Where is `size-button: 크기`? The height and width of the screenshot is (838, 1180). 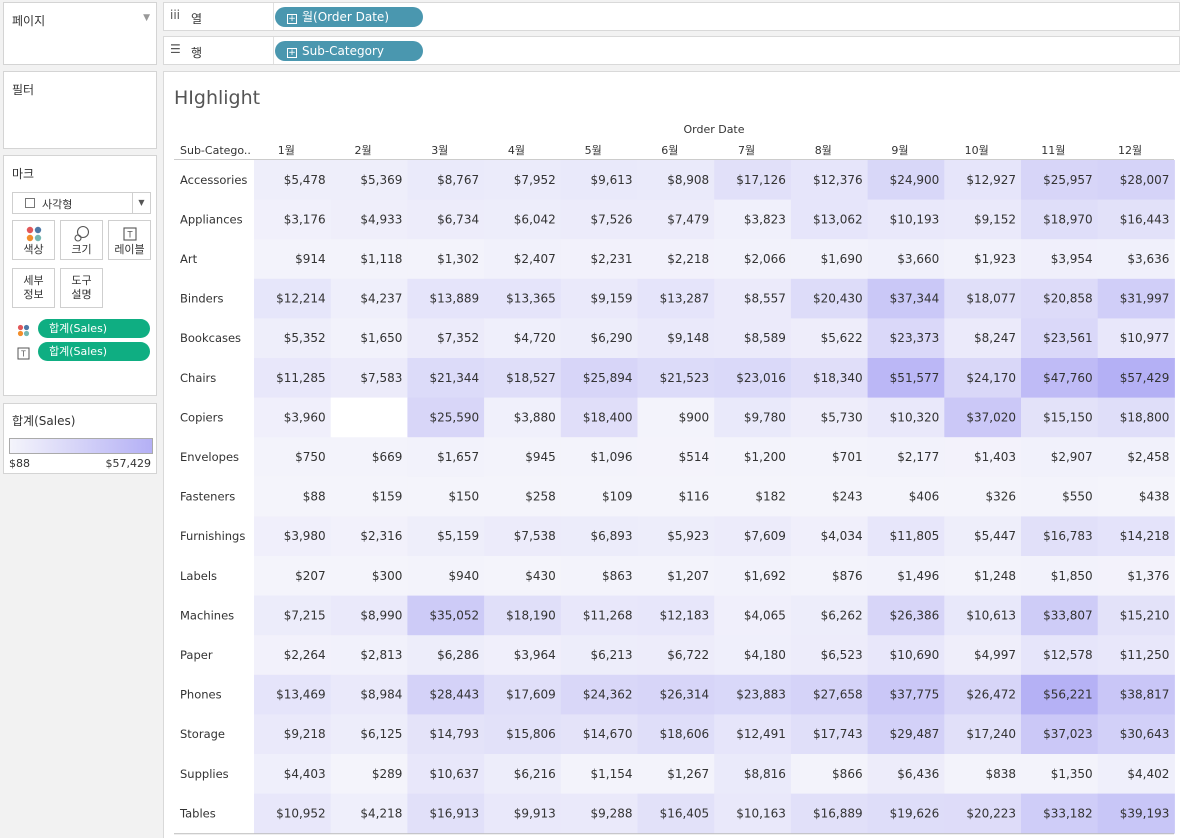
size-button: 크기 is located at coordinates (81, 240).